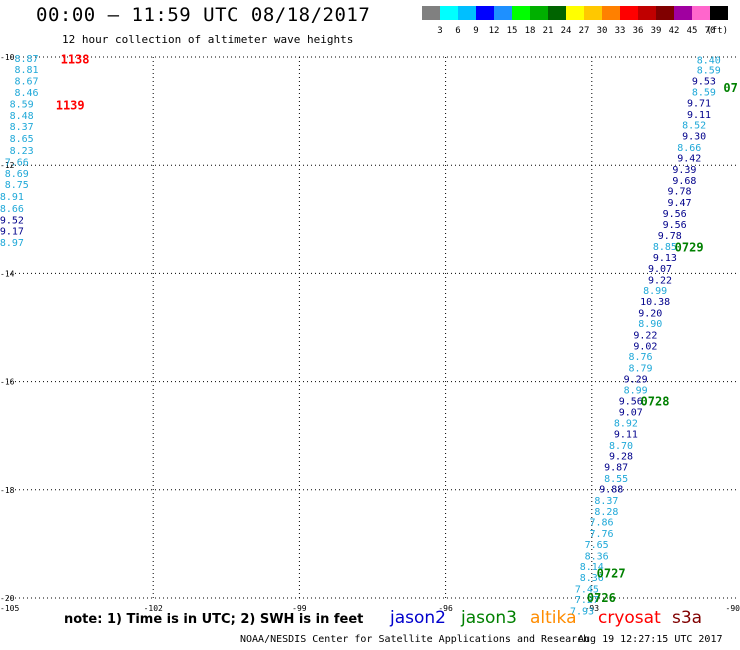  Describe the element at coordinates (494, 31) in the screenshot. I see `colorbar-label: 12` at that location.